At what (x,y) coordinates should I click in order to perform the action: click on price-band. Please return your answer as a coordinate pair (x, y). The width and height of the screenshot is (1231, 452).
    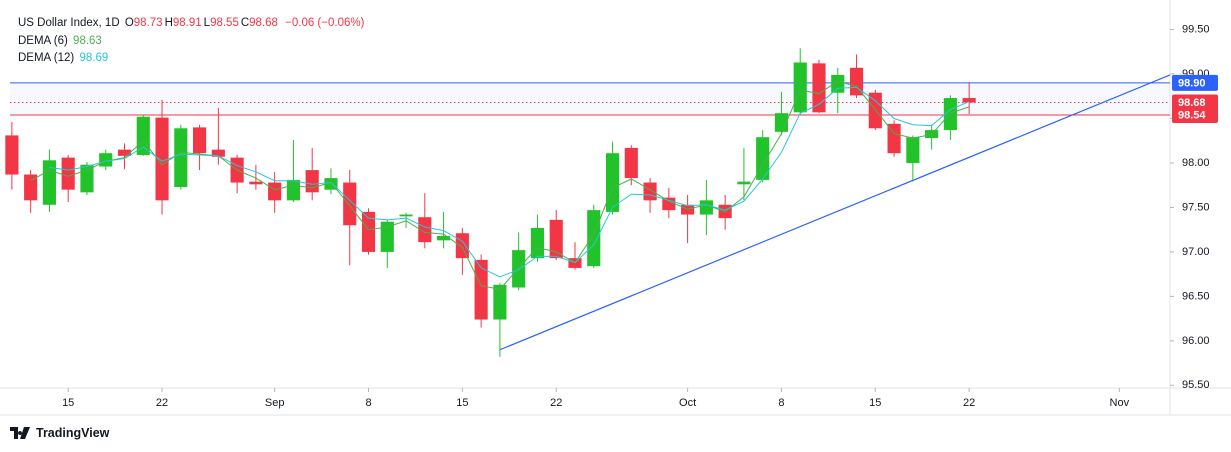
    Looking at the image, I should click on (590, 98).